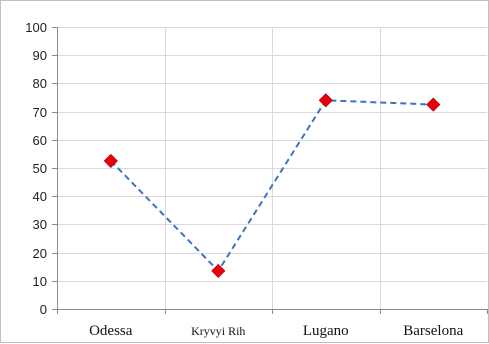 Image resolution: width=489 pixels, height=344 pixels. Describe the element at coordinates (40, 55) in the screenshot. I see `y-tick-label: 90` at that location.